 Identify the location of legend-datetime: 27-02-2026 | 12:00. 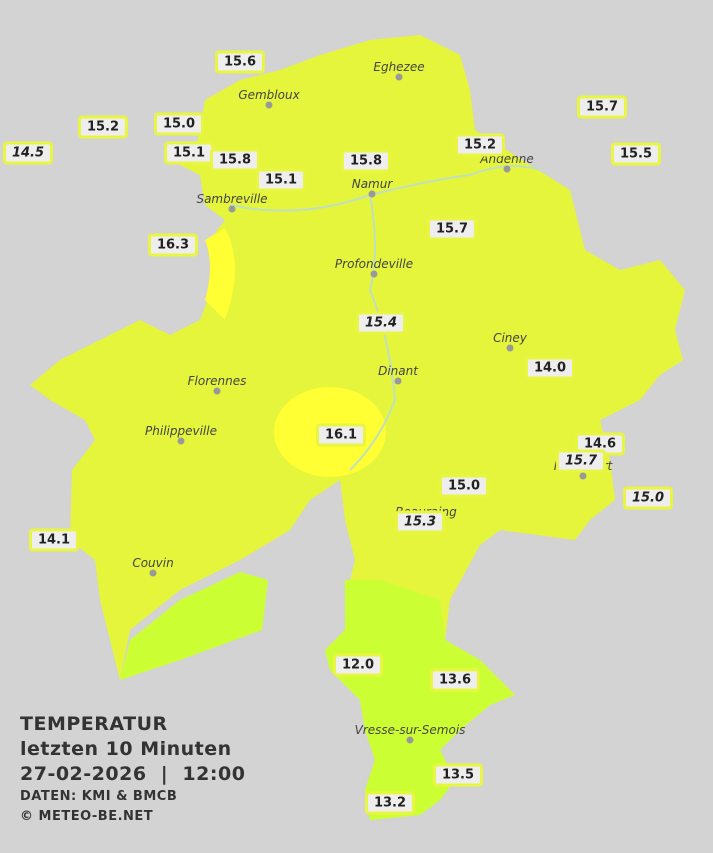
(133, 774).